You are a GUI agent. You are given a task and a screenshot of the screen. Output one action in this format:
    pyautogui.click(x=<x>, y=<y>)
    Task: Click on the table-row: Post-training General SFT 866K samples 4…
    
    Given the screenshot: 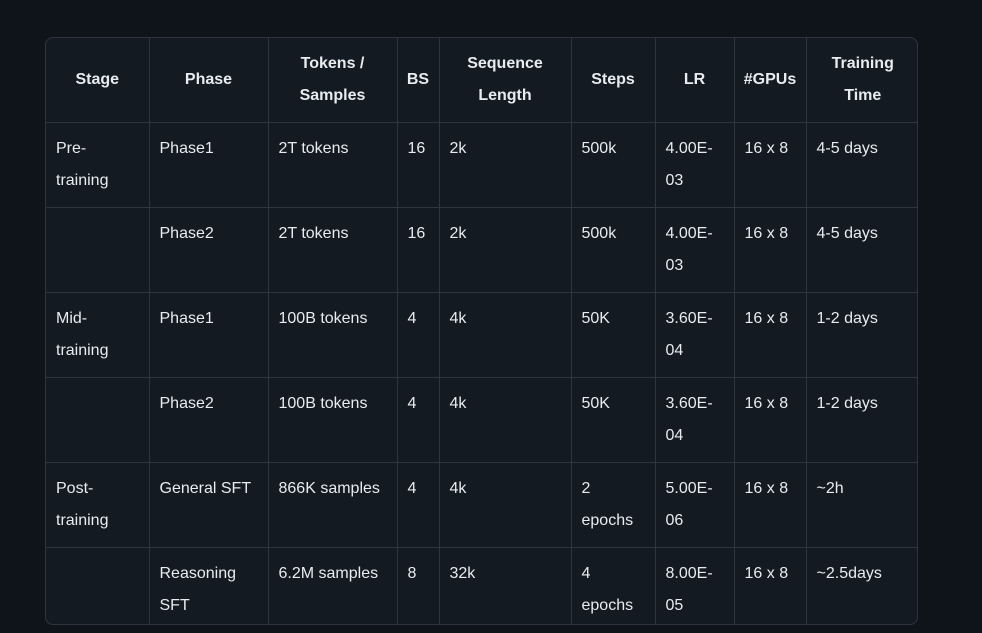 What is the action you would take?
    pyautogui.click(x=481, y=505)
    